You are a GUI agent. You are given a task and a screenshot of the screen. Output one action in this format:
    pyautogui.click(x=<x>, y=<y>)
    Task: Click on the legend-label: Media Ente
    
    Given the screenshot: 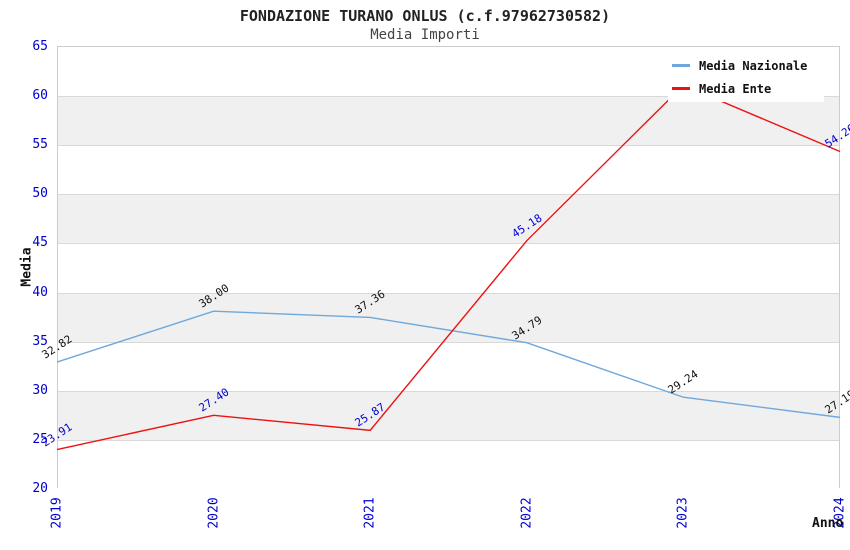 What is the action you would take?
    pyautogui.click(x=735, y=88)
    